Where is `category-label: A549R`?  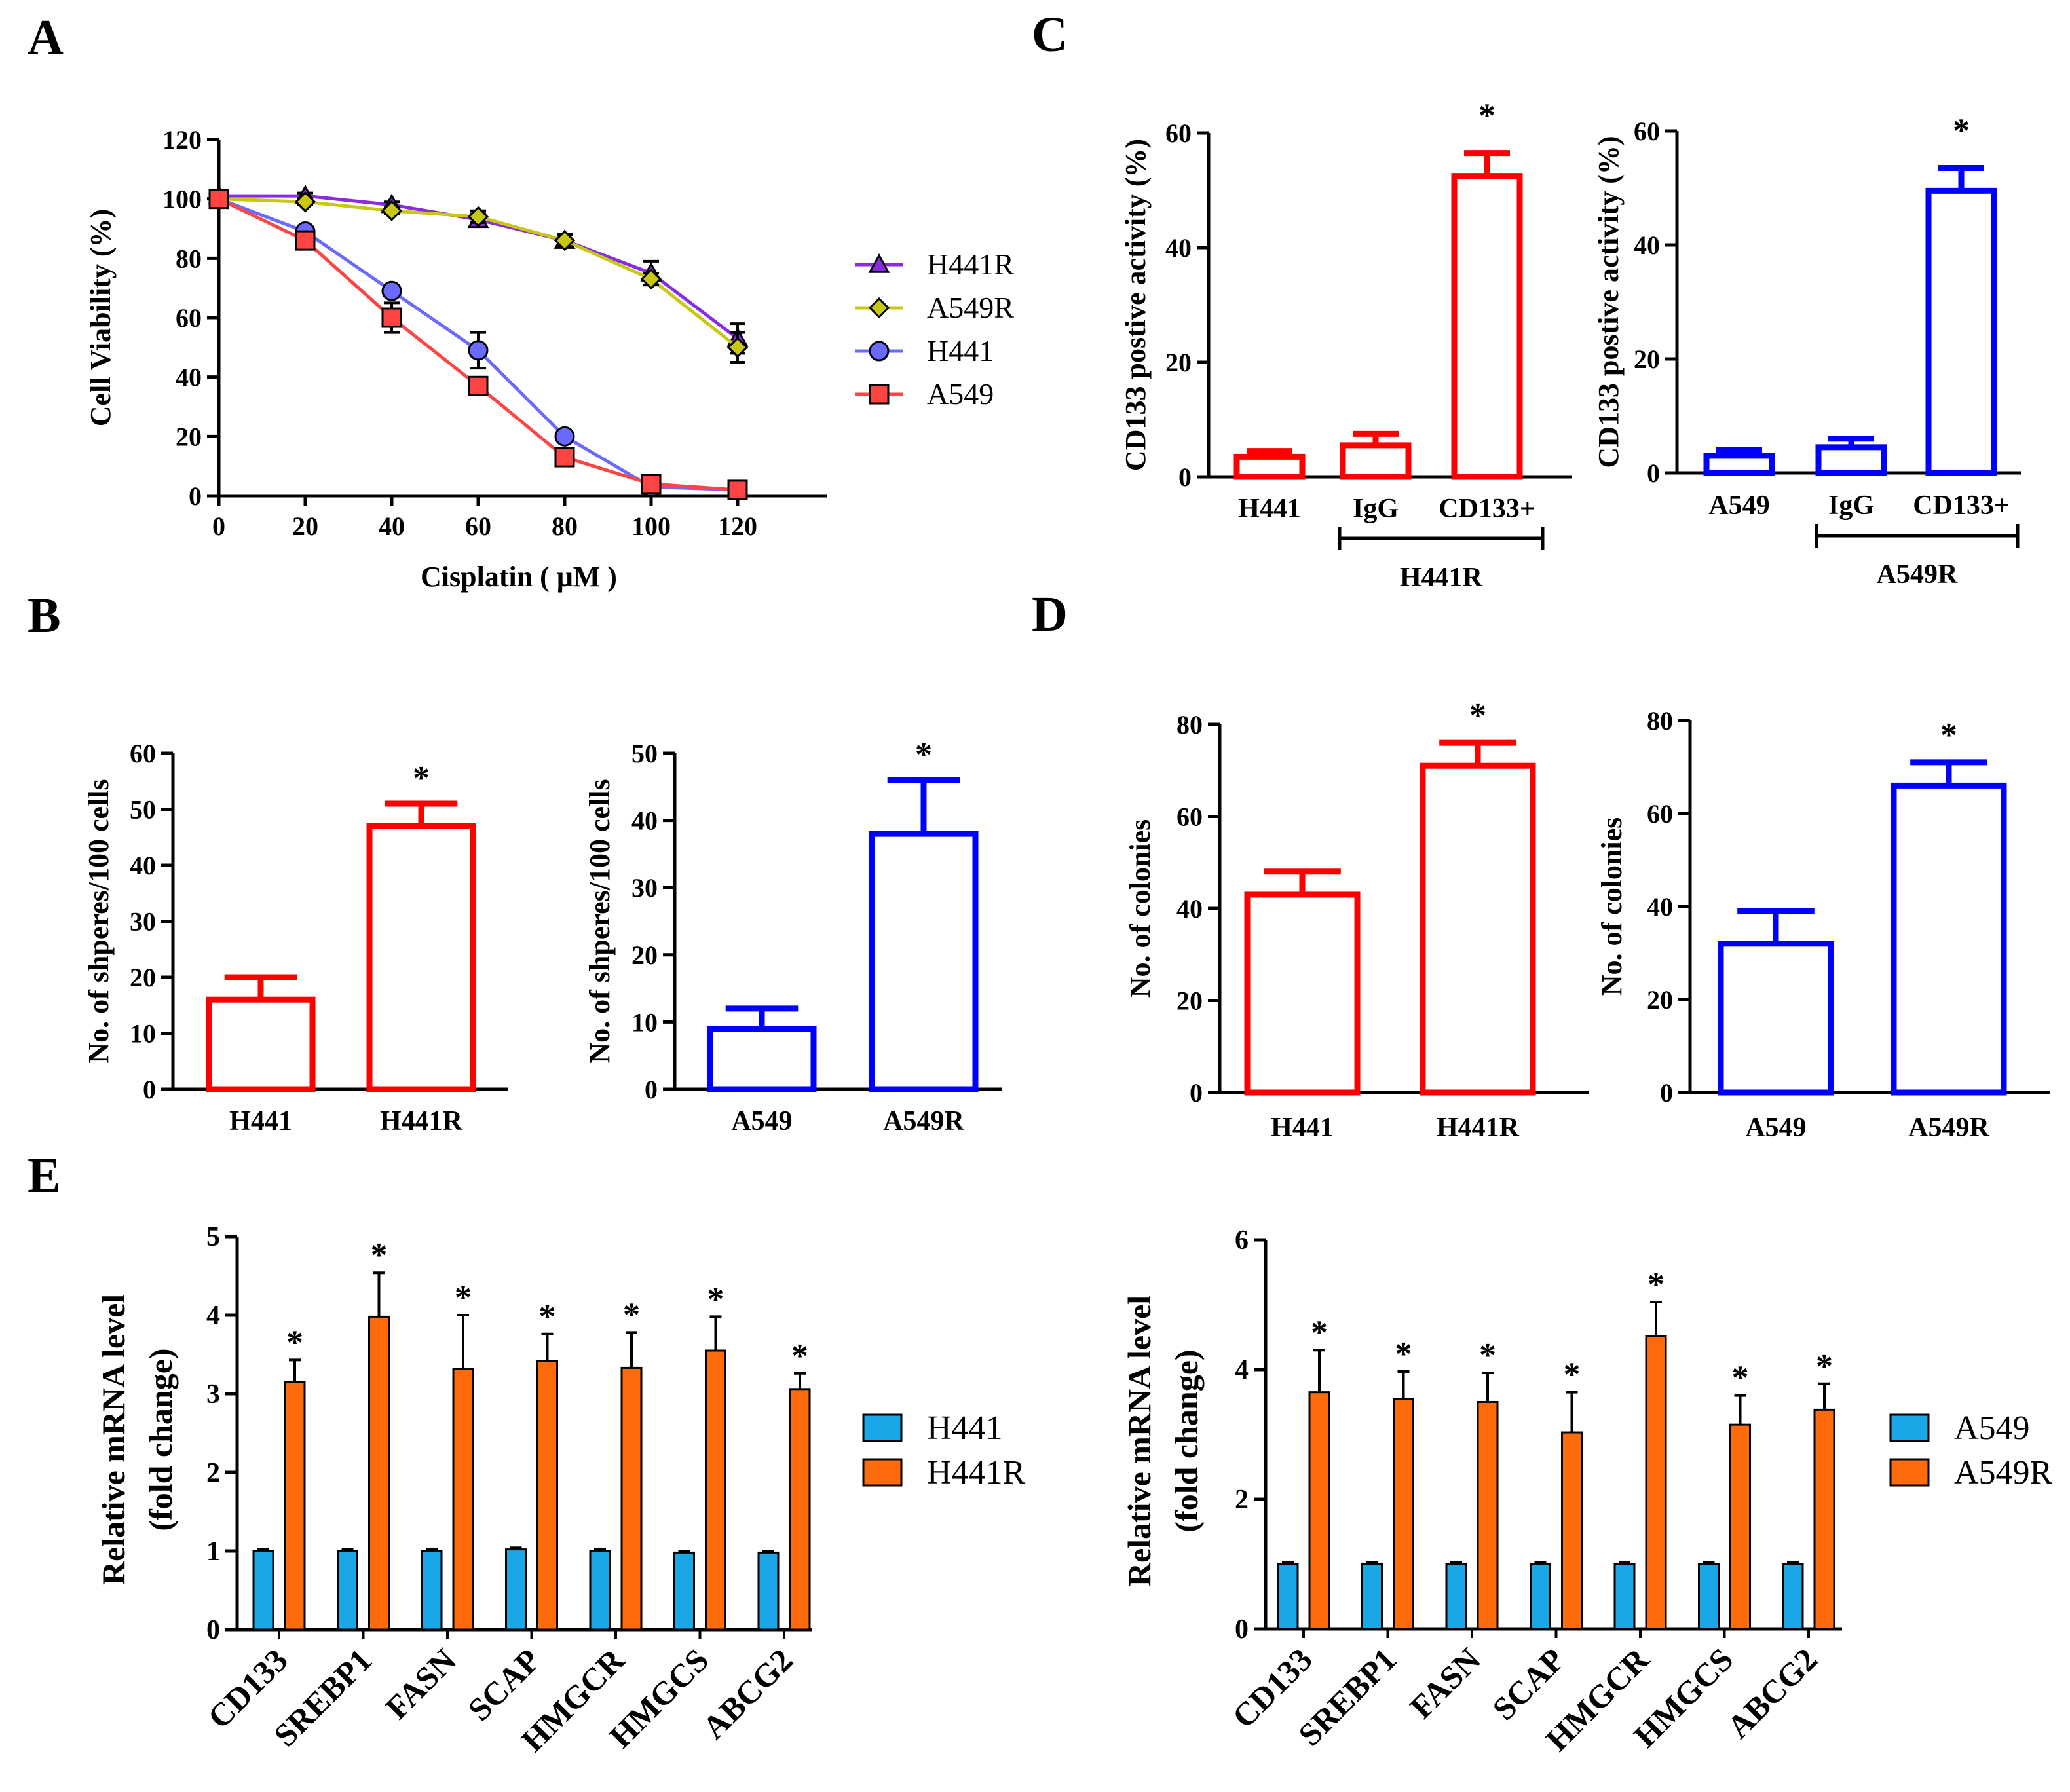 category-label: A549R is located at coordinates (1948, 1128).